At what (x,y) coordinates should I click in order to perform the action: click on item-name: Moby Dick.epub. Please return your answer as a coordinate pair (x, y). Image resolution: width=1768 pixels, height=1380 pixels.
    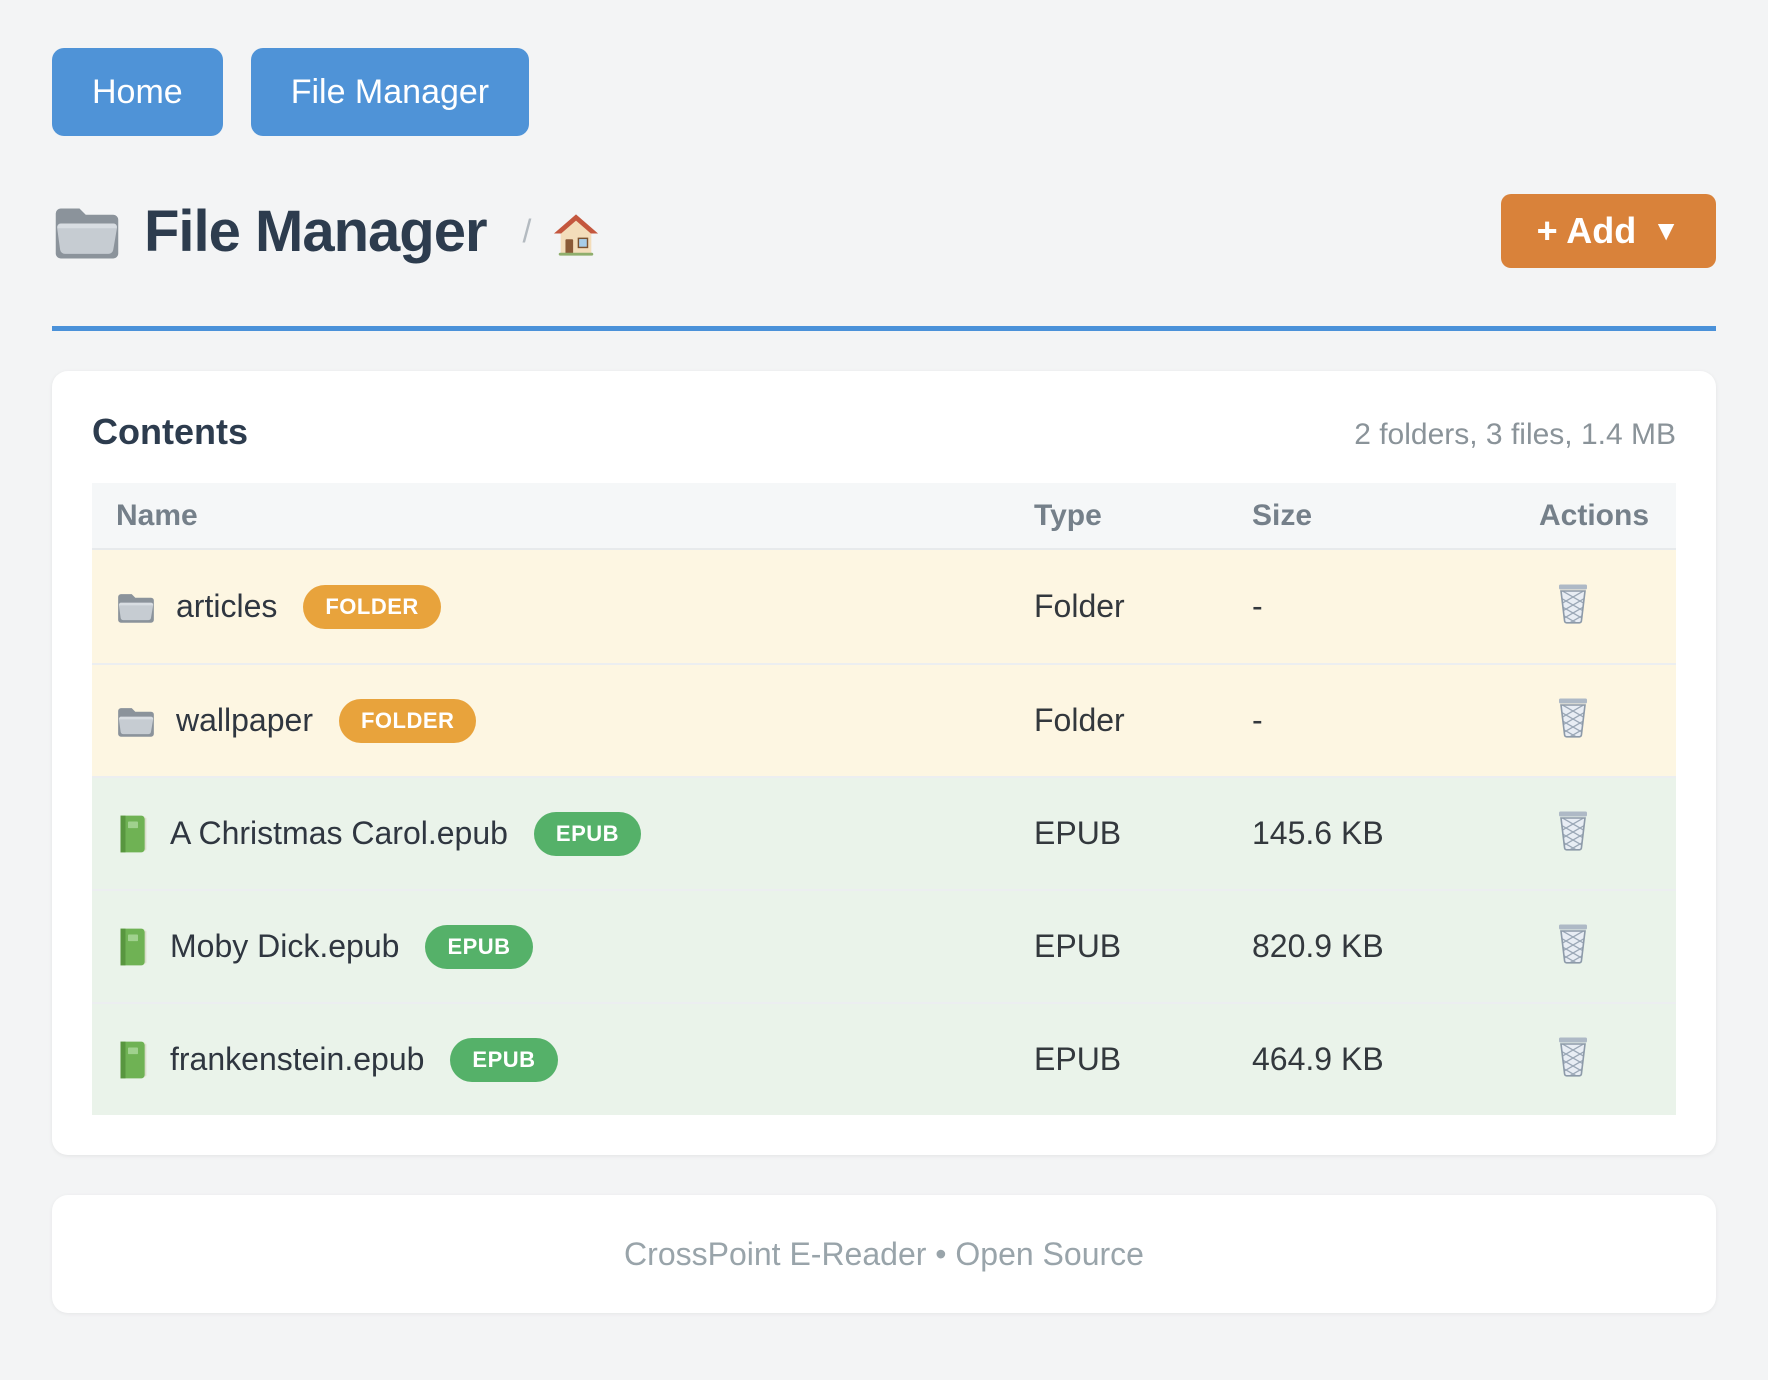
    Looking at the image, I should click on (285, 946).